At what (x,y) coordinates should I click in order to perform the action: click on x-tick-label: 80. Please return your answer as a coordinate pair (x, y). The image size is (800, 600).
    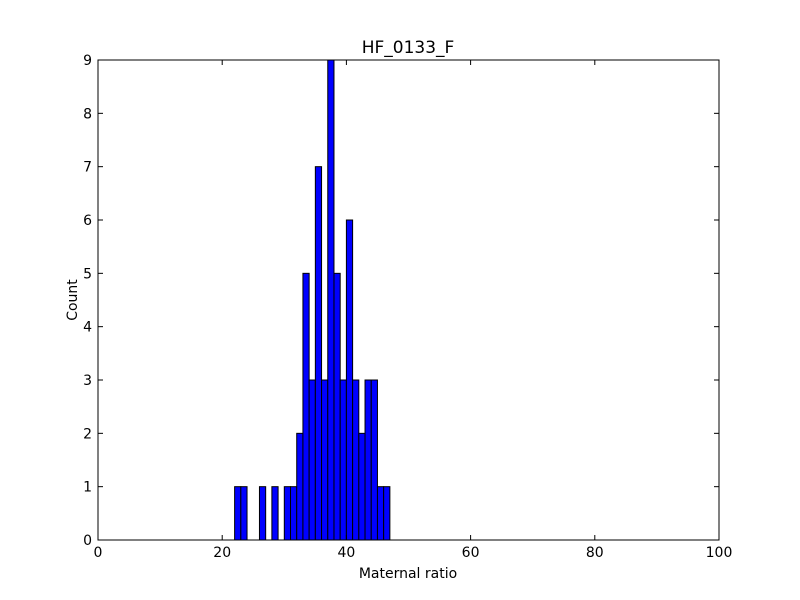
    Looking at the image, I should click on (595, 553).